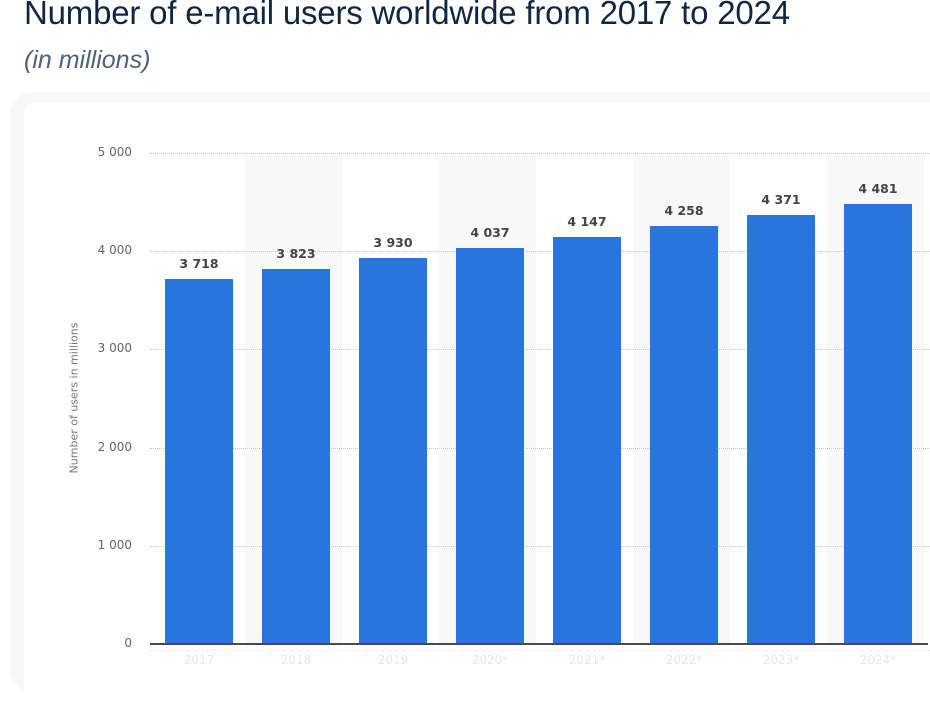  I want to click on y-tick-label: 1 000, so click(114, 545).